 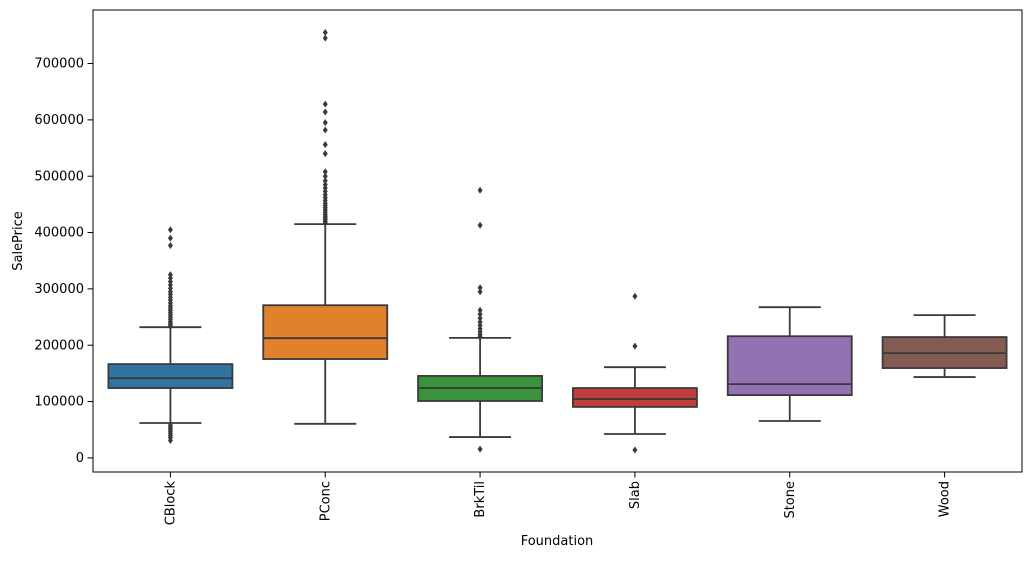 I want to click on box-group-pconc, so click(x=325, y=227).